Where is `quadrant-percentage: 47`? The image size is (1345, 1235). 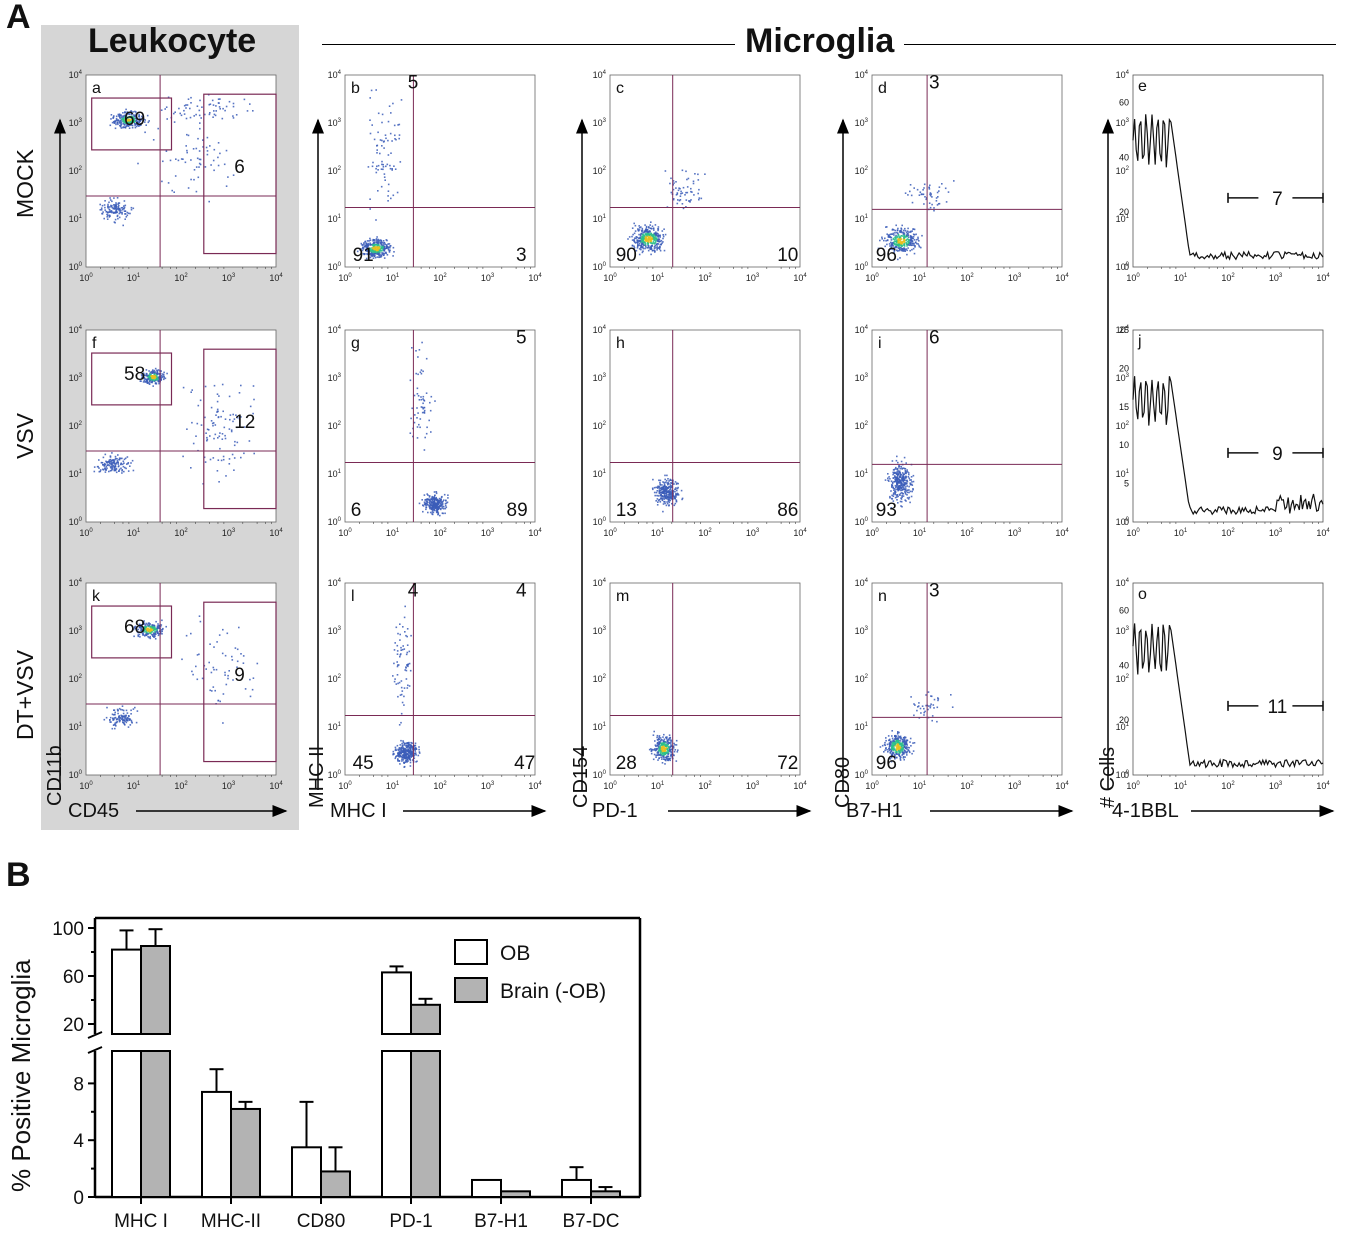 quadrant-percentage: 47 is located at coordinates (524, 763).